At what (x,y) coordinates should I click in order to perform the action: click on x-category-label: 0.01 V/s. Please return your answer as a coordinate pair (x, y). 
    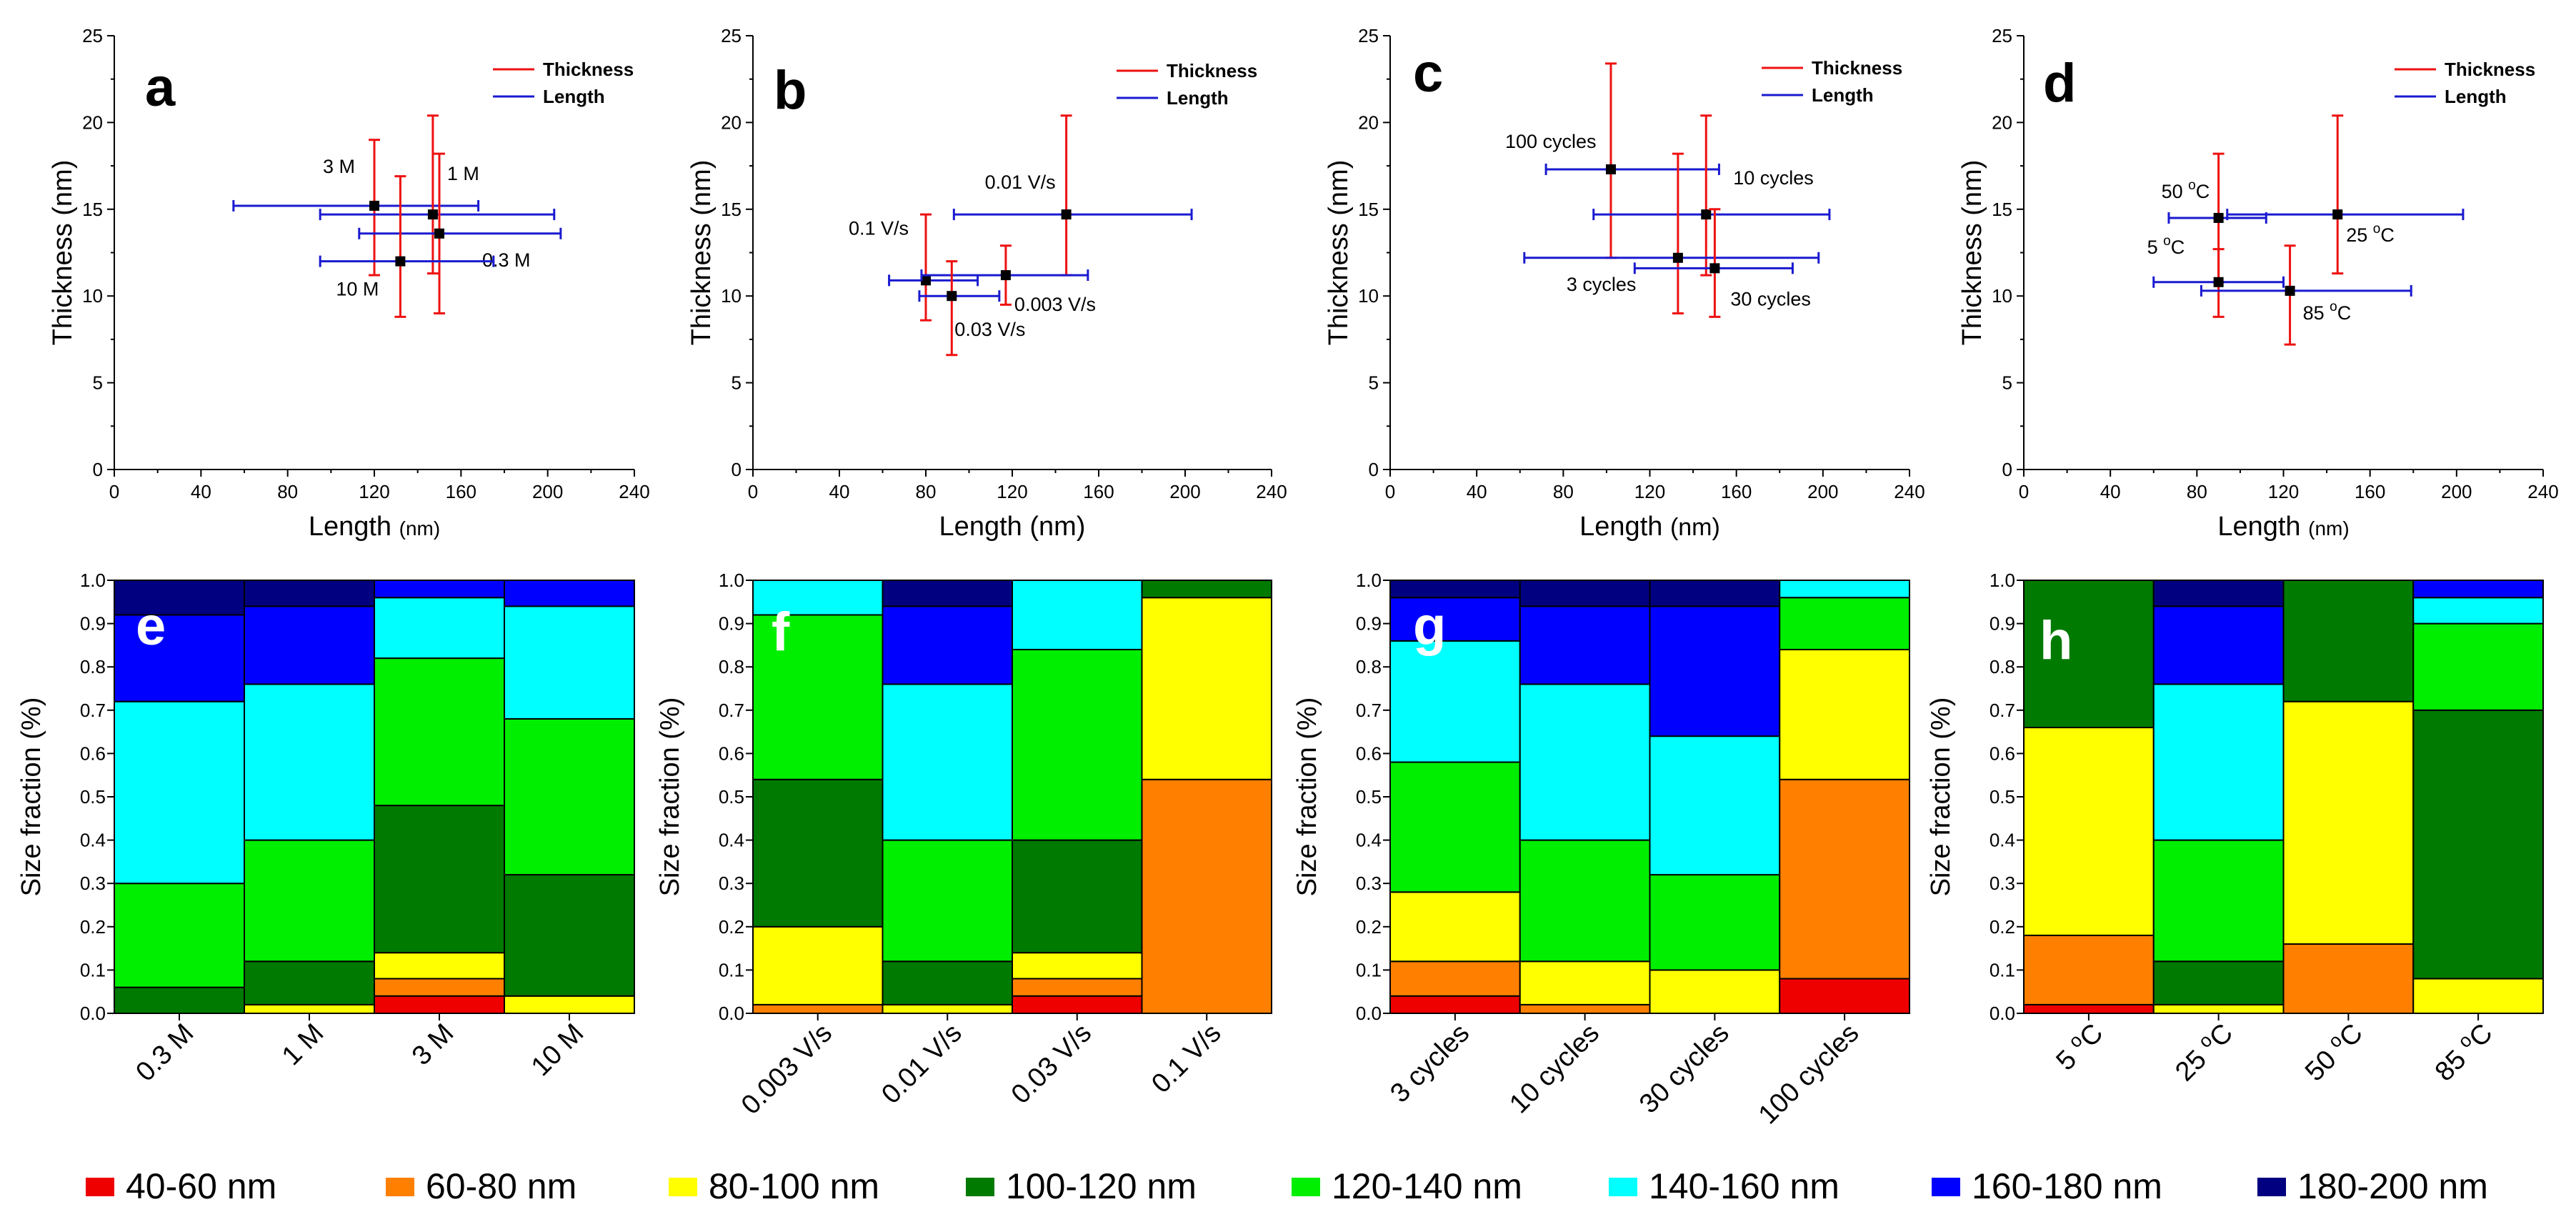
    Looking at the image, I should click on (921, 1064).